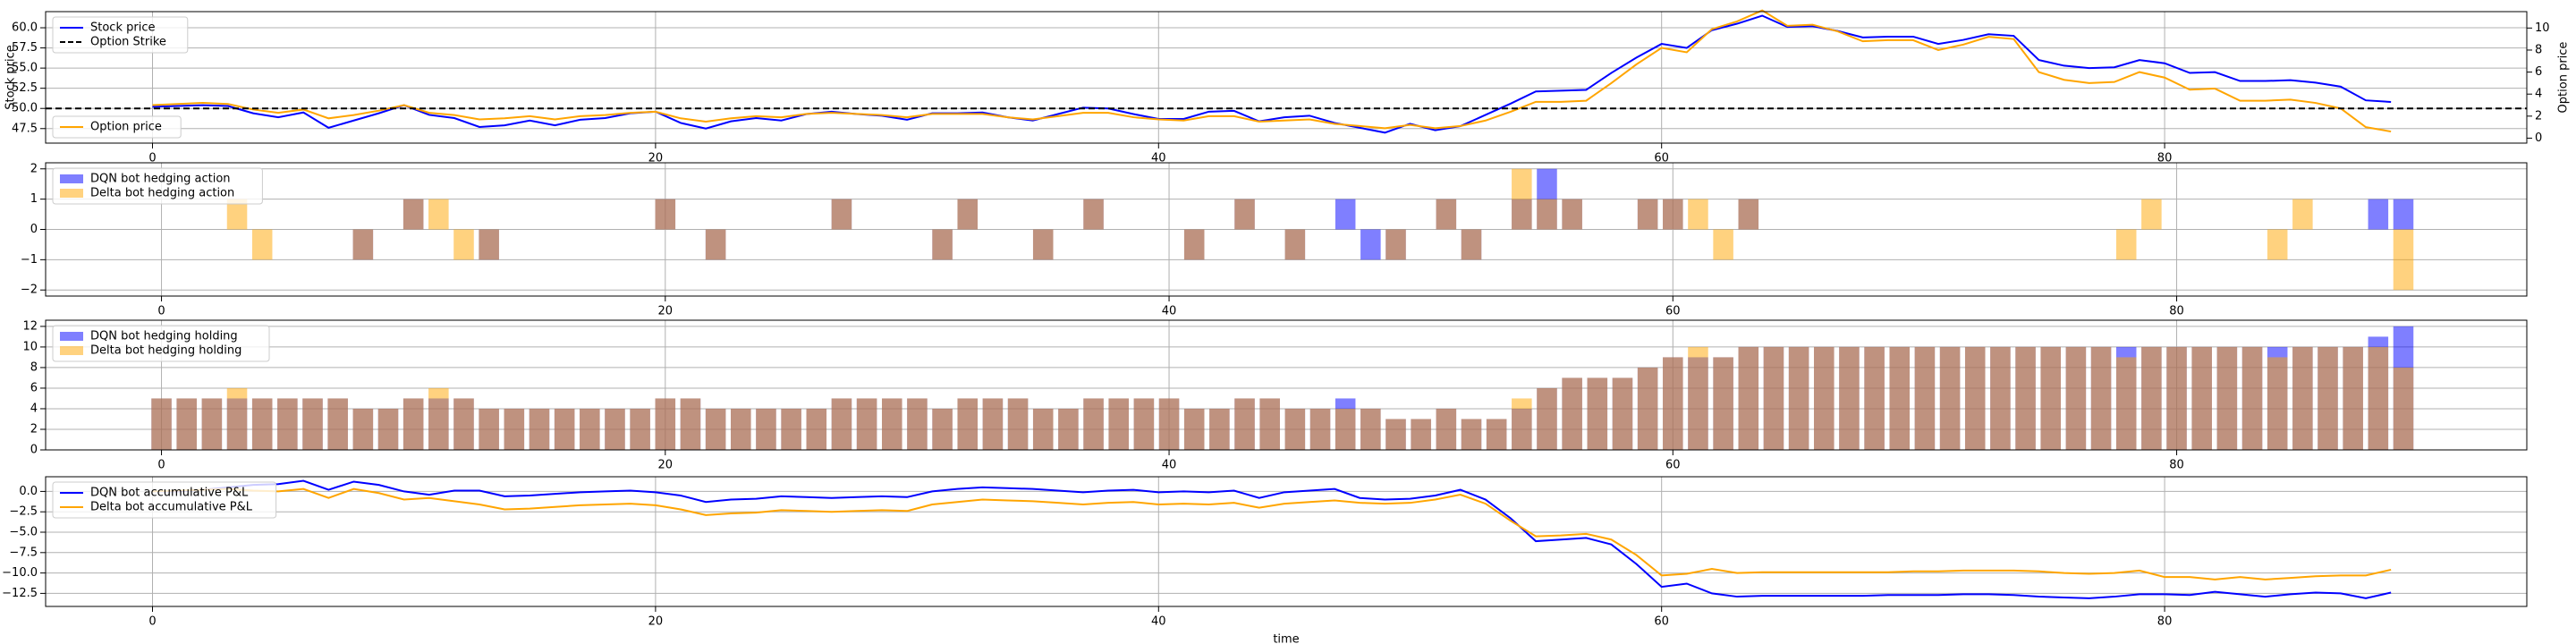 The width and height of the screenshot is (2576, 644). Describe the element at coordinates (164, 336) in the screenshot. I see `legend-label: DQN bot hedging holding` at that location.